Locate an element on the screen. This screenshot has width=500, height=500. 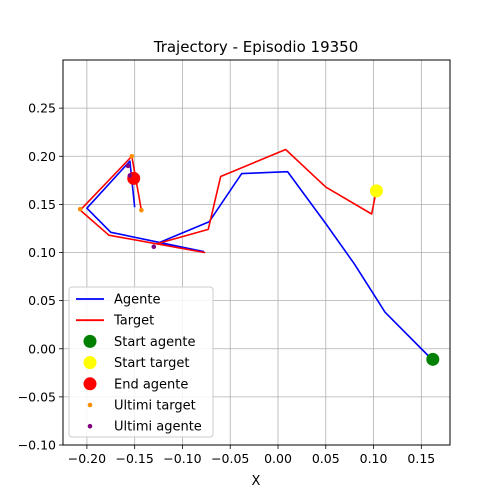
x-tick-label: −0.15 is located at coordinates (135, 458).